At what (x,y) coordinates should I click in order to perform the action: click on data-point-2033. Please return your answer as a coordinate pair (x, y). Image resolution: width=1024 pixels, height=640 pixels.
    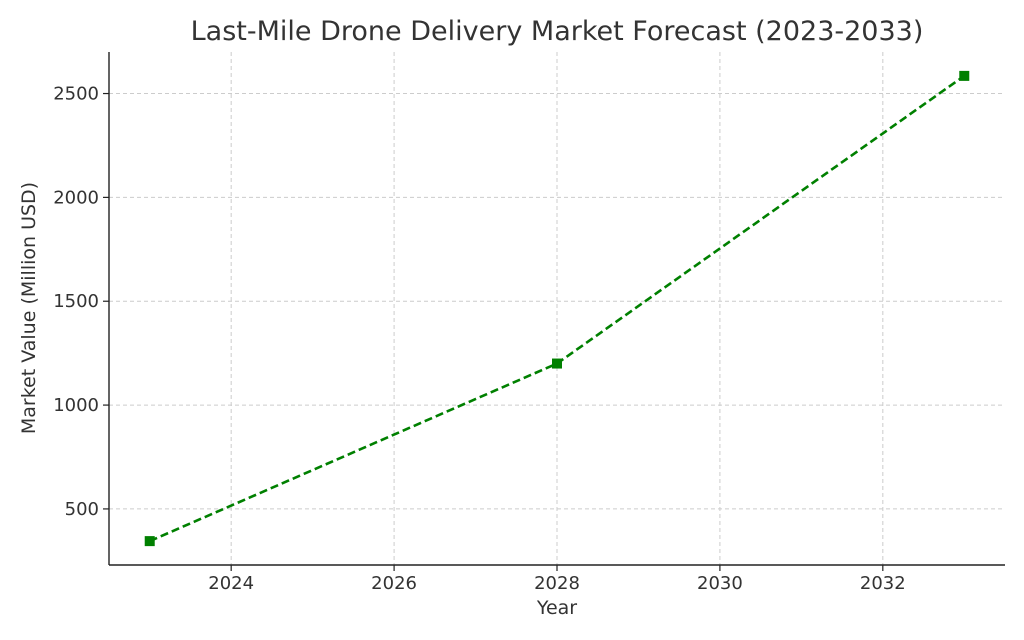
    Looking at the image, I should click on (964, 75).